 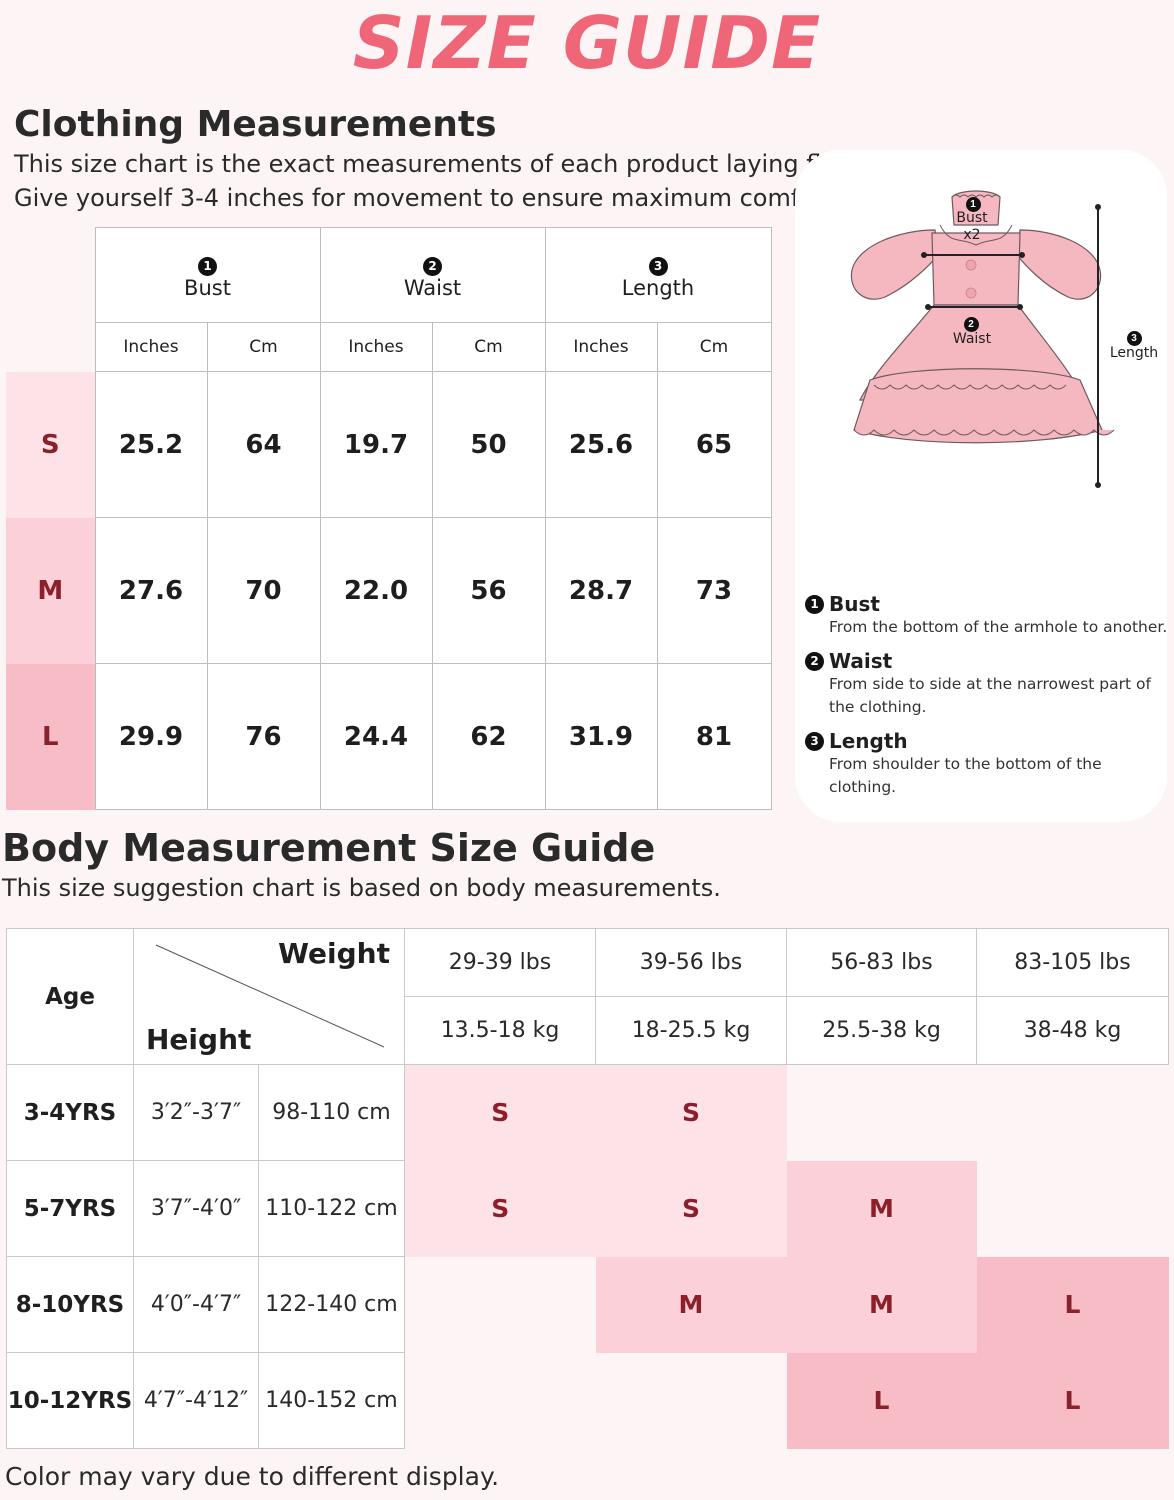 I want to click on age-cell: 10-12YRS, so click(x=70, y=1400).